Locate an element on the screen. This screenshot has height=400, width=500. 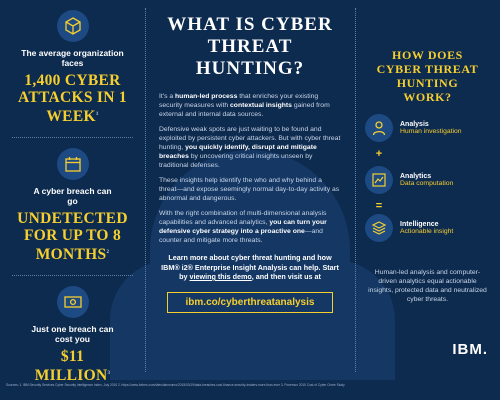
money-icon is located at coordinates (72, 302).